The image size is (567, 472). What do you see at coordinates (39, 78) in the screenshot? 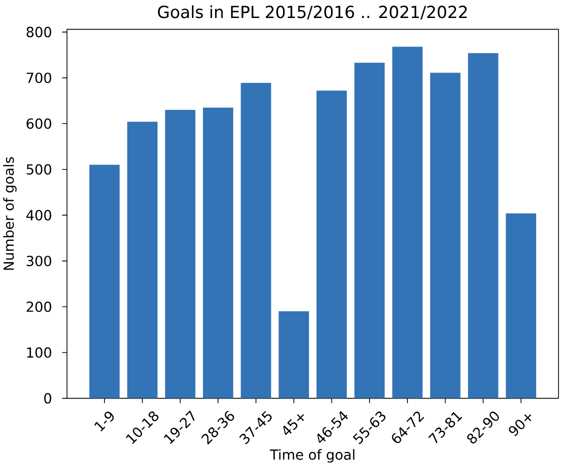
I see `y-tick-label: 700` at bounding box center [39, 78].